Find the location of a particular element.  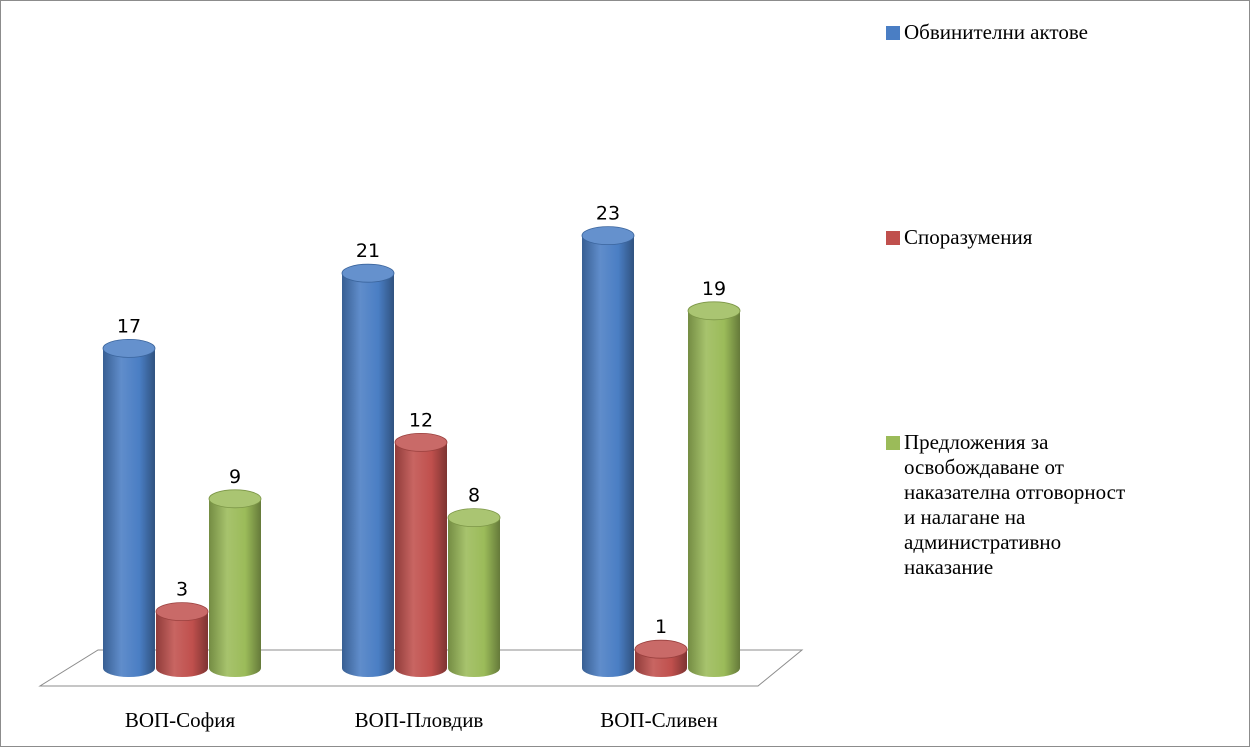

chart-floor is located at coordinates (421, 668).